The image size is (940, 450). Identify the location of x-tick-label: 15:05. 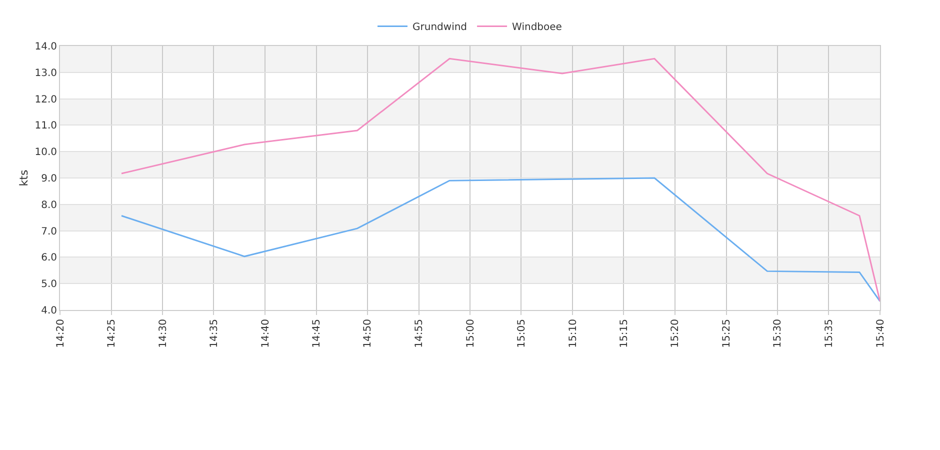
(522, 333).